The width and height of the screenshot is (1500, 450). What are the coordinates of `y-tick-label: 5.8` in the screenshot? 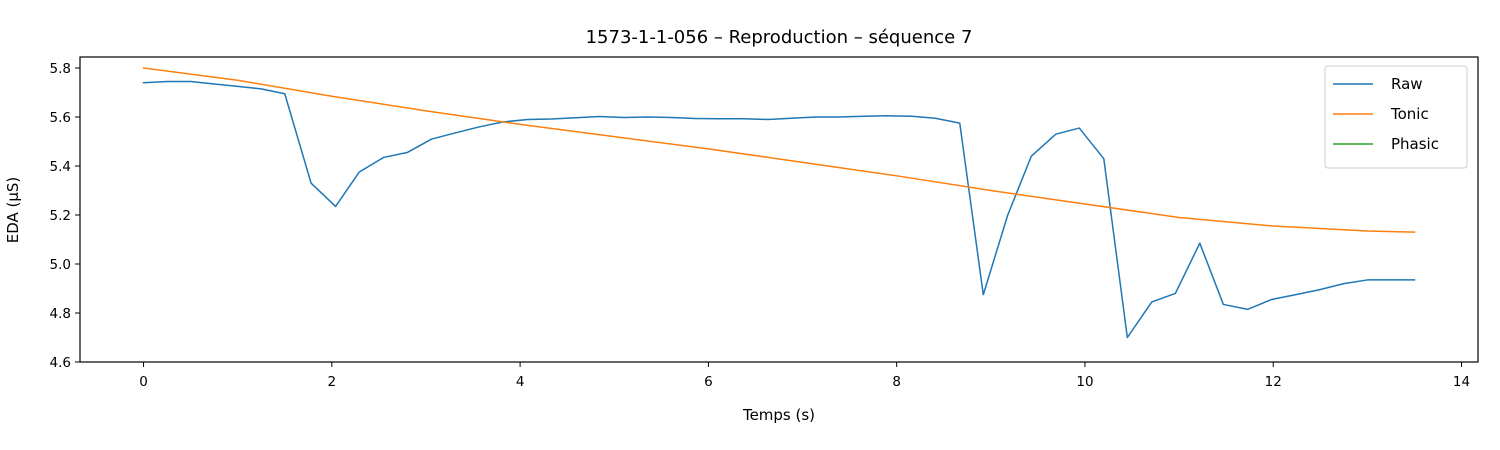 It's located at (60, 69).